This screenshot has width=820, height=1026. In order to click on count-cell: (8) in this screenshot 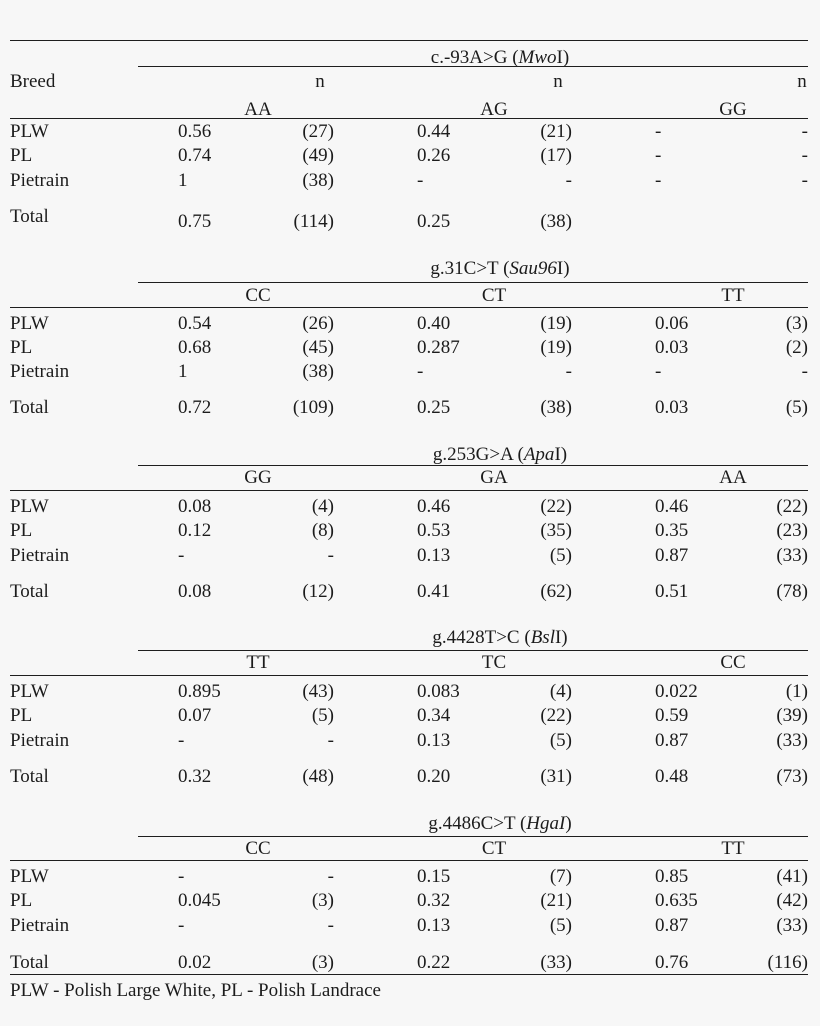, I will do `click(322, 530)`.